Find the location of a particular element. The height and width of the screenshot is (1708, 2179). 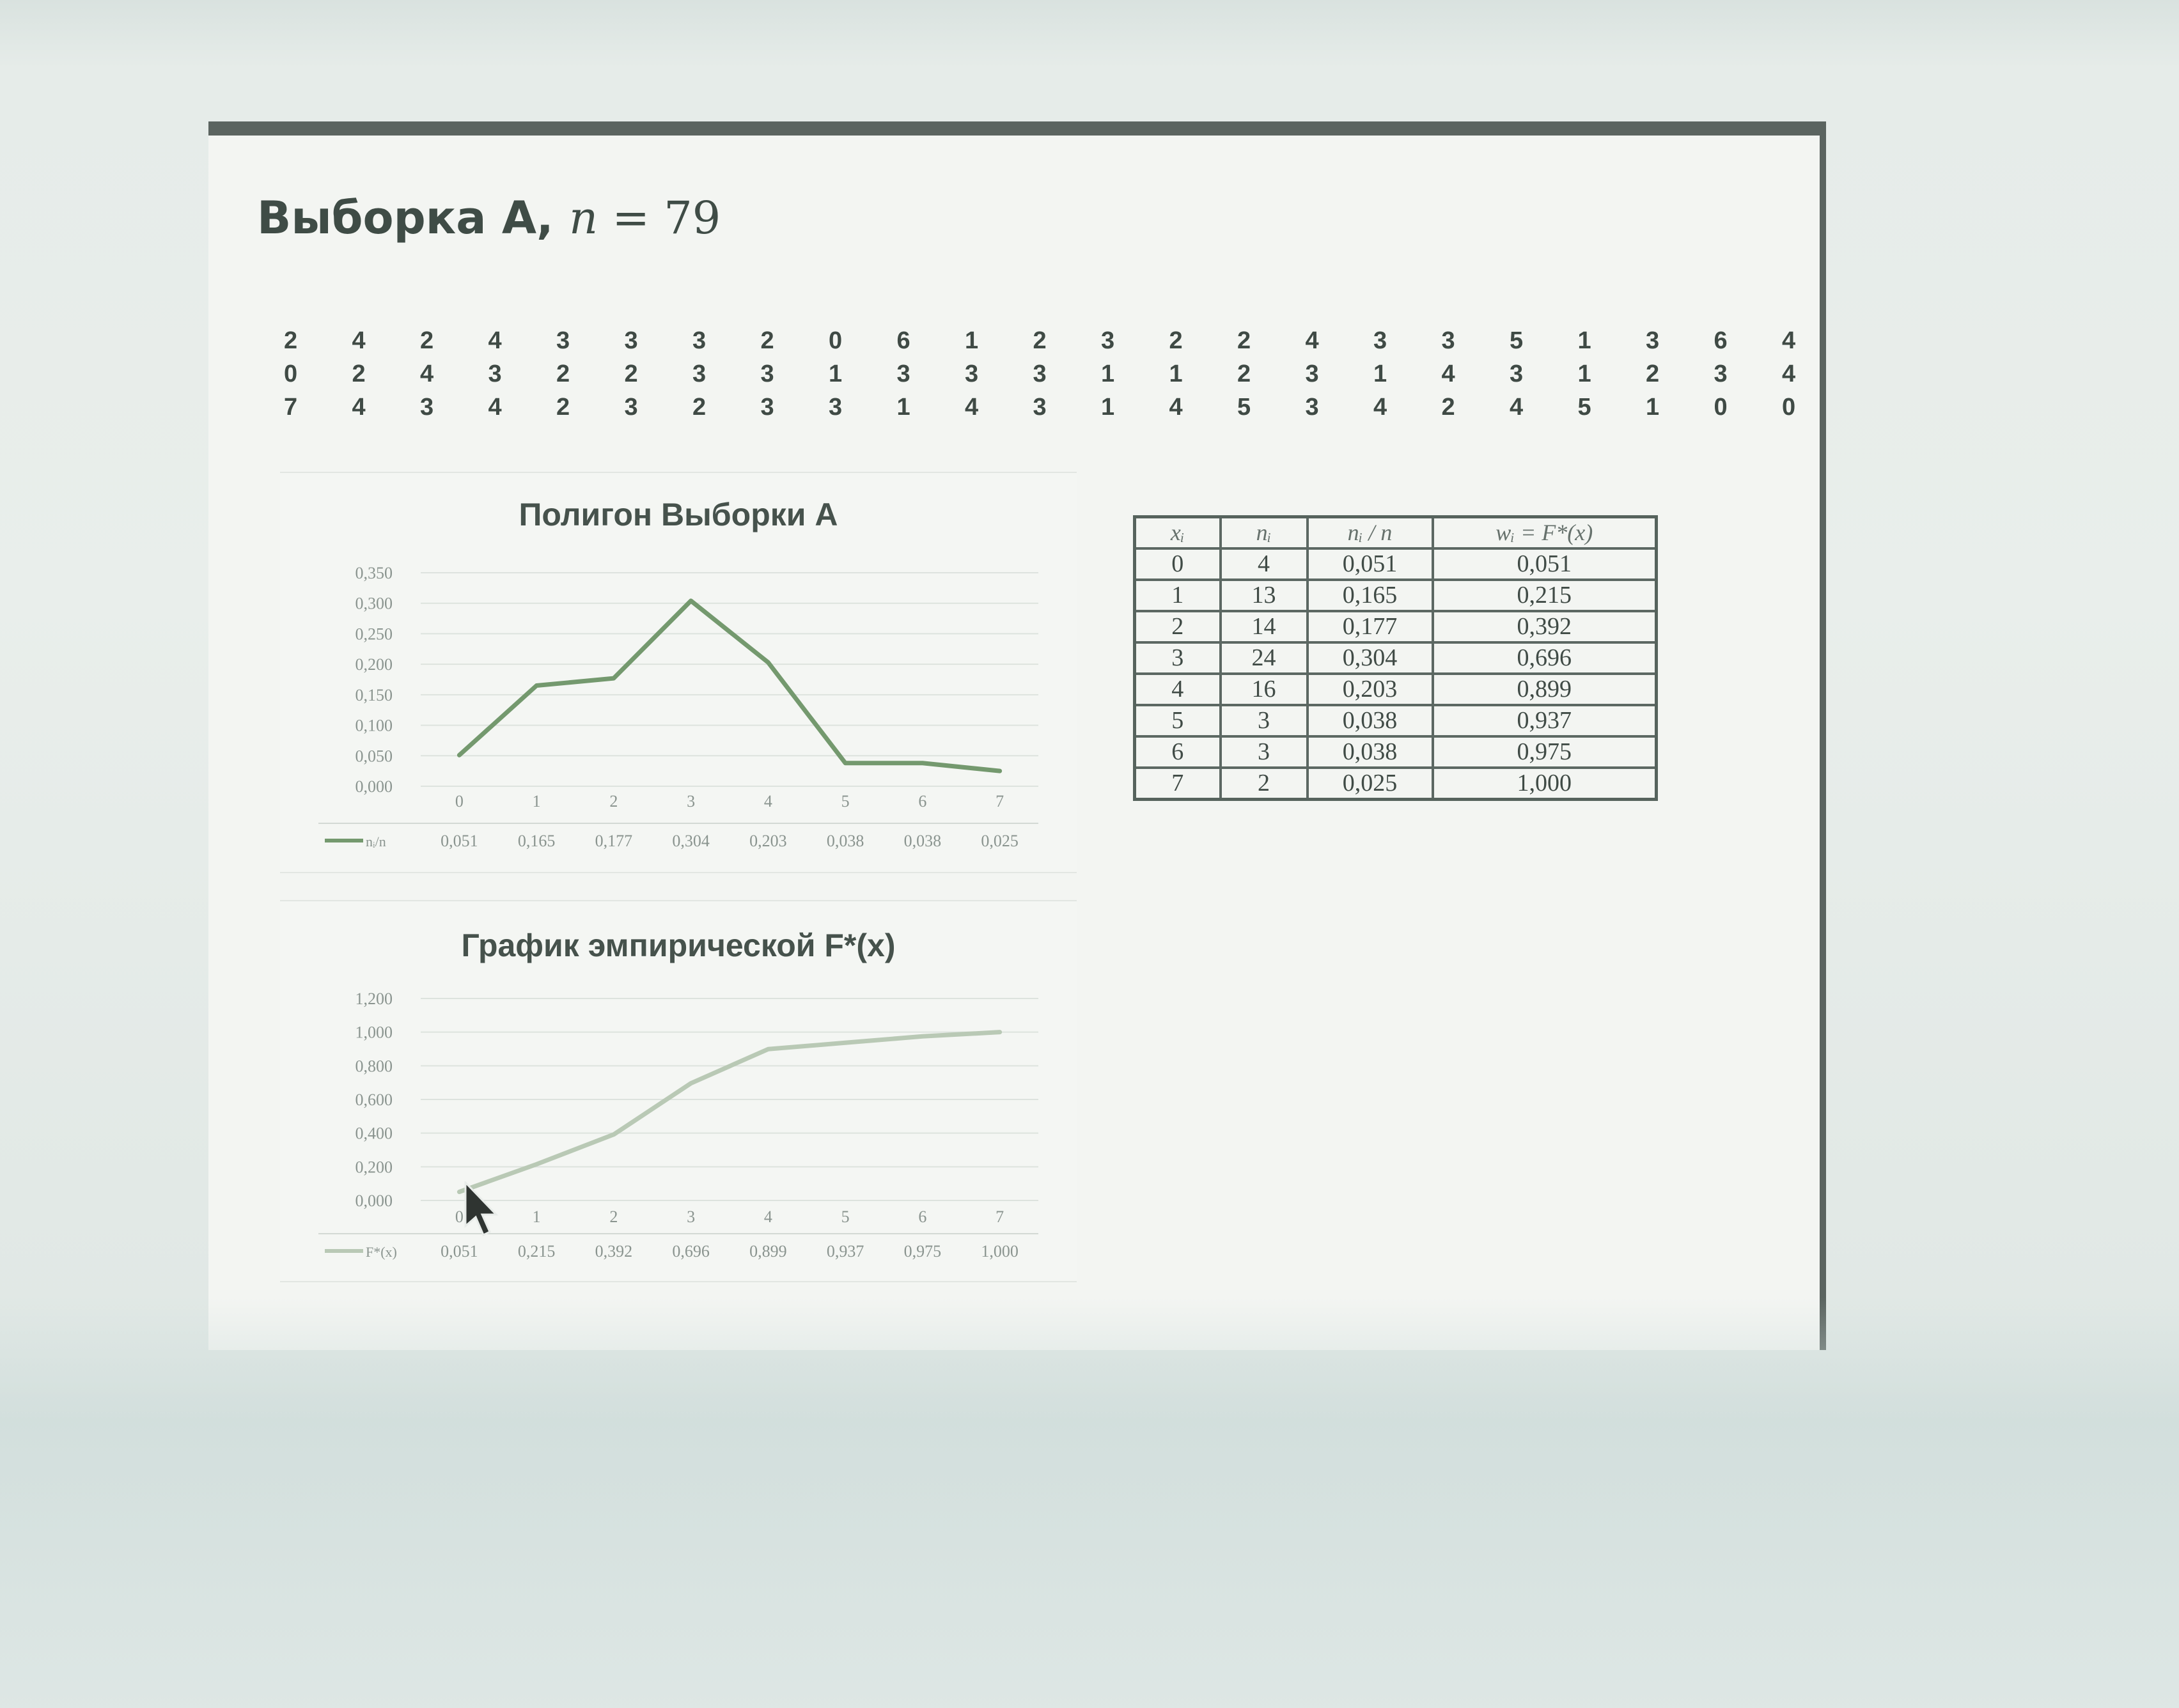

data-label: 0,899 is located at coordinates (768, 1251).